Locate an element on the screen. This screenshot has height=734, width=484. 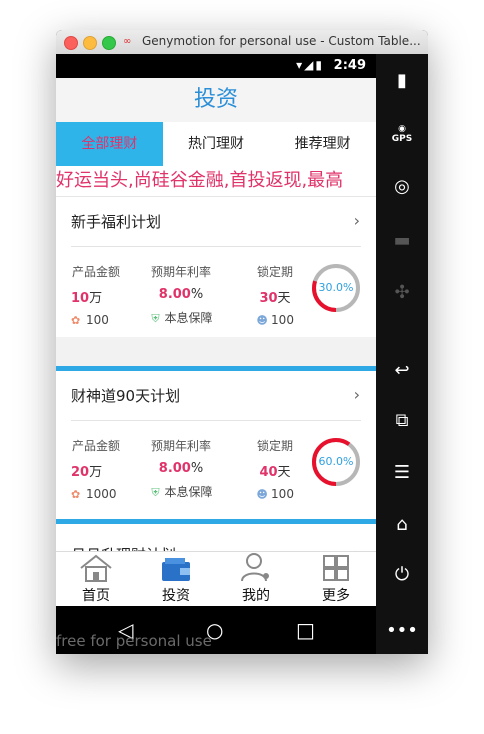
nav-invest: 投资 is located at coordinates (176, 579).